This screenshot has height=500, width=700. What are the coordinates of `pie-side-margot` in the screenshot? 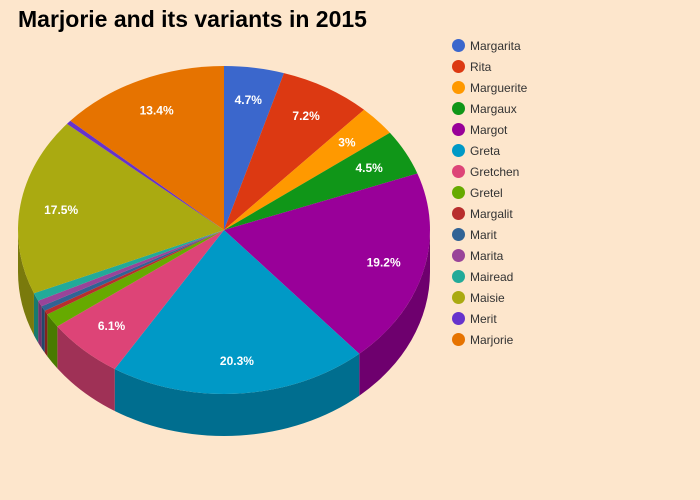 It's located at (394, 313).